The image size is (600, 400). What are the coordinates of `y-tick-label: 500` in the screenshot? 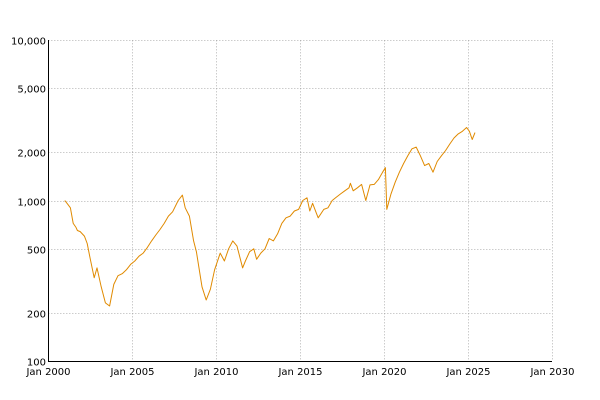 It's located at (36, 251).